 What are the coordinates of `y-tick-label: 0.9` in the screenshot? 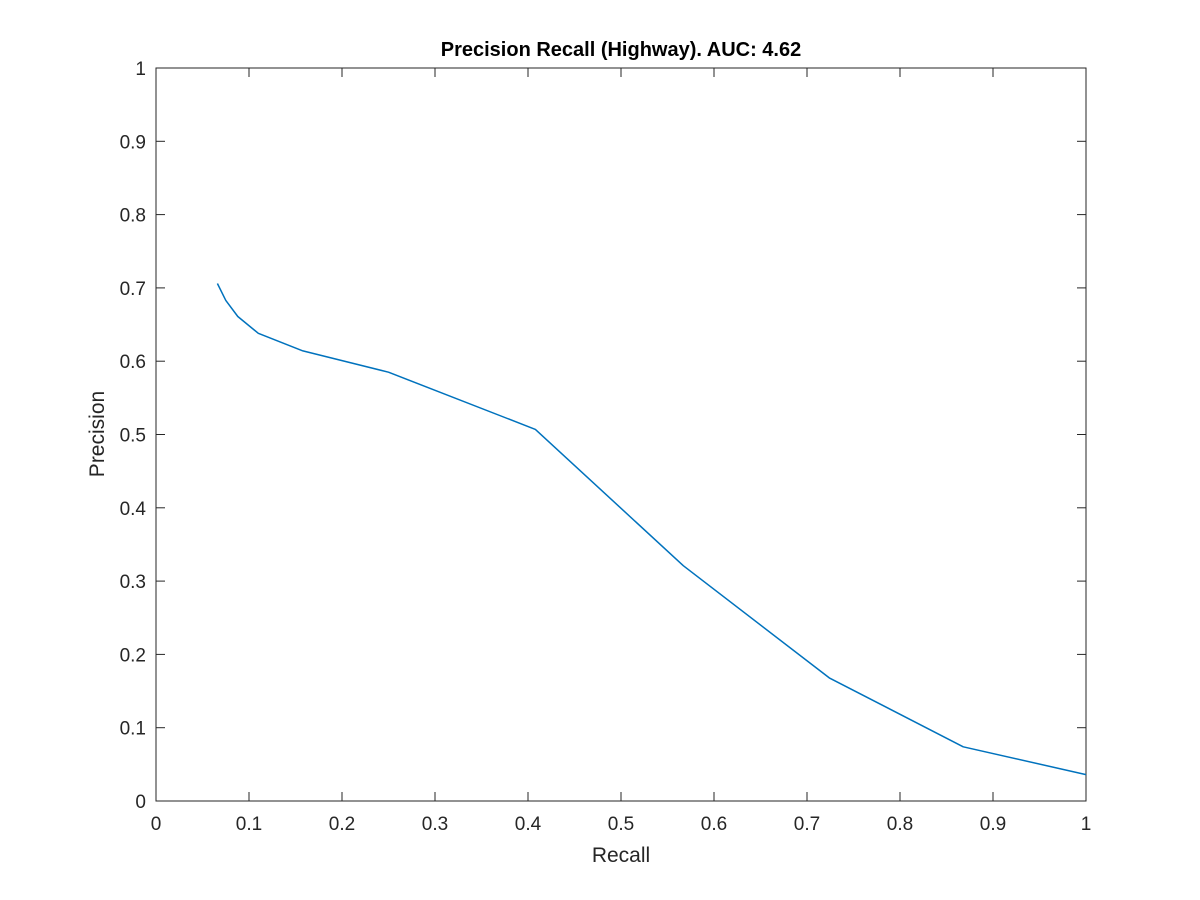 It's located at (133, 142).